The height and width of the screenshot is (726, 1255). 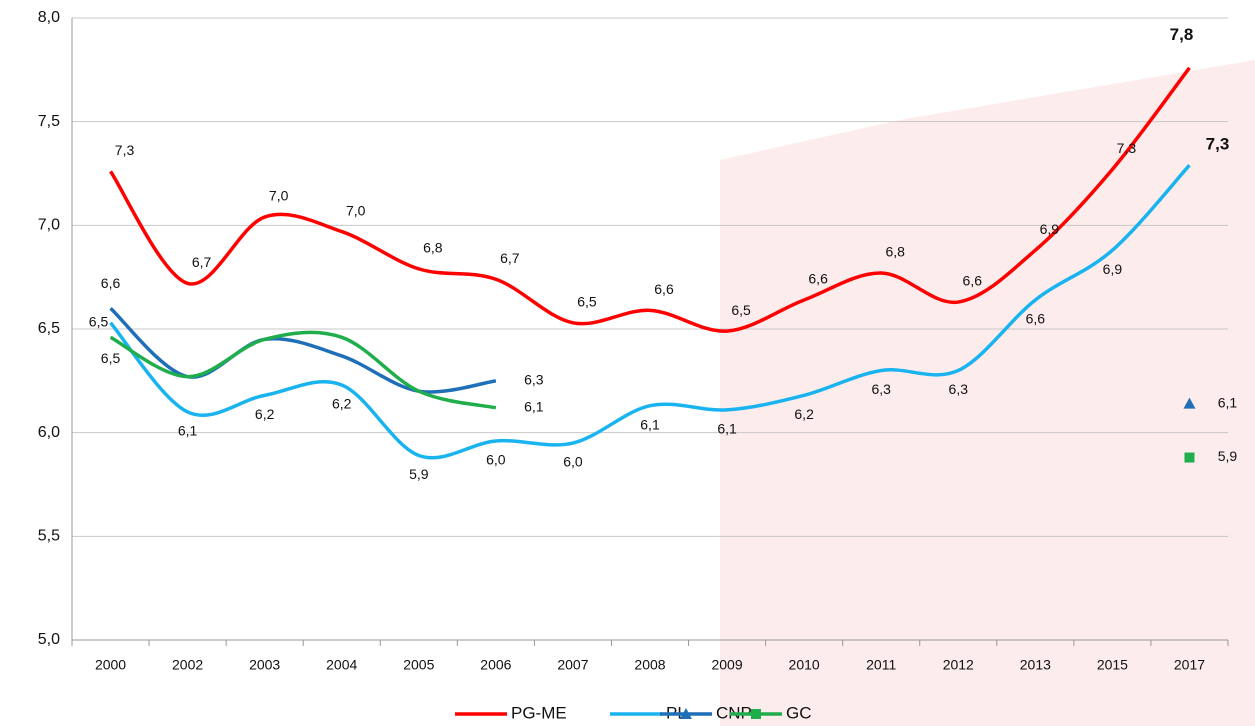 What do you see at coordinates (49, 17) in the screenshot?
I see `y-tick-label: 8,0` at bounding box center [49, 17].